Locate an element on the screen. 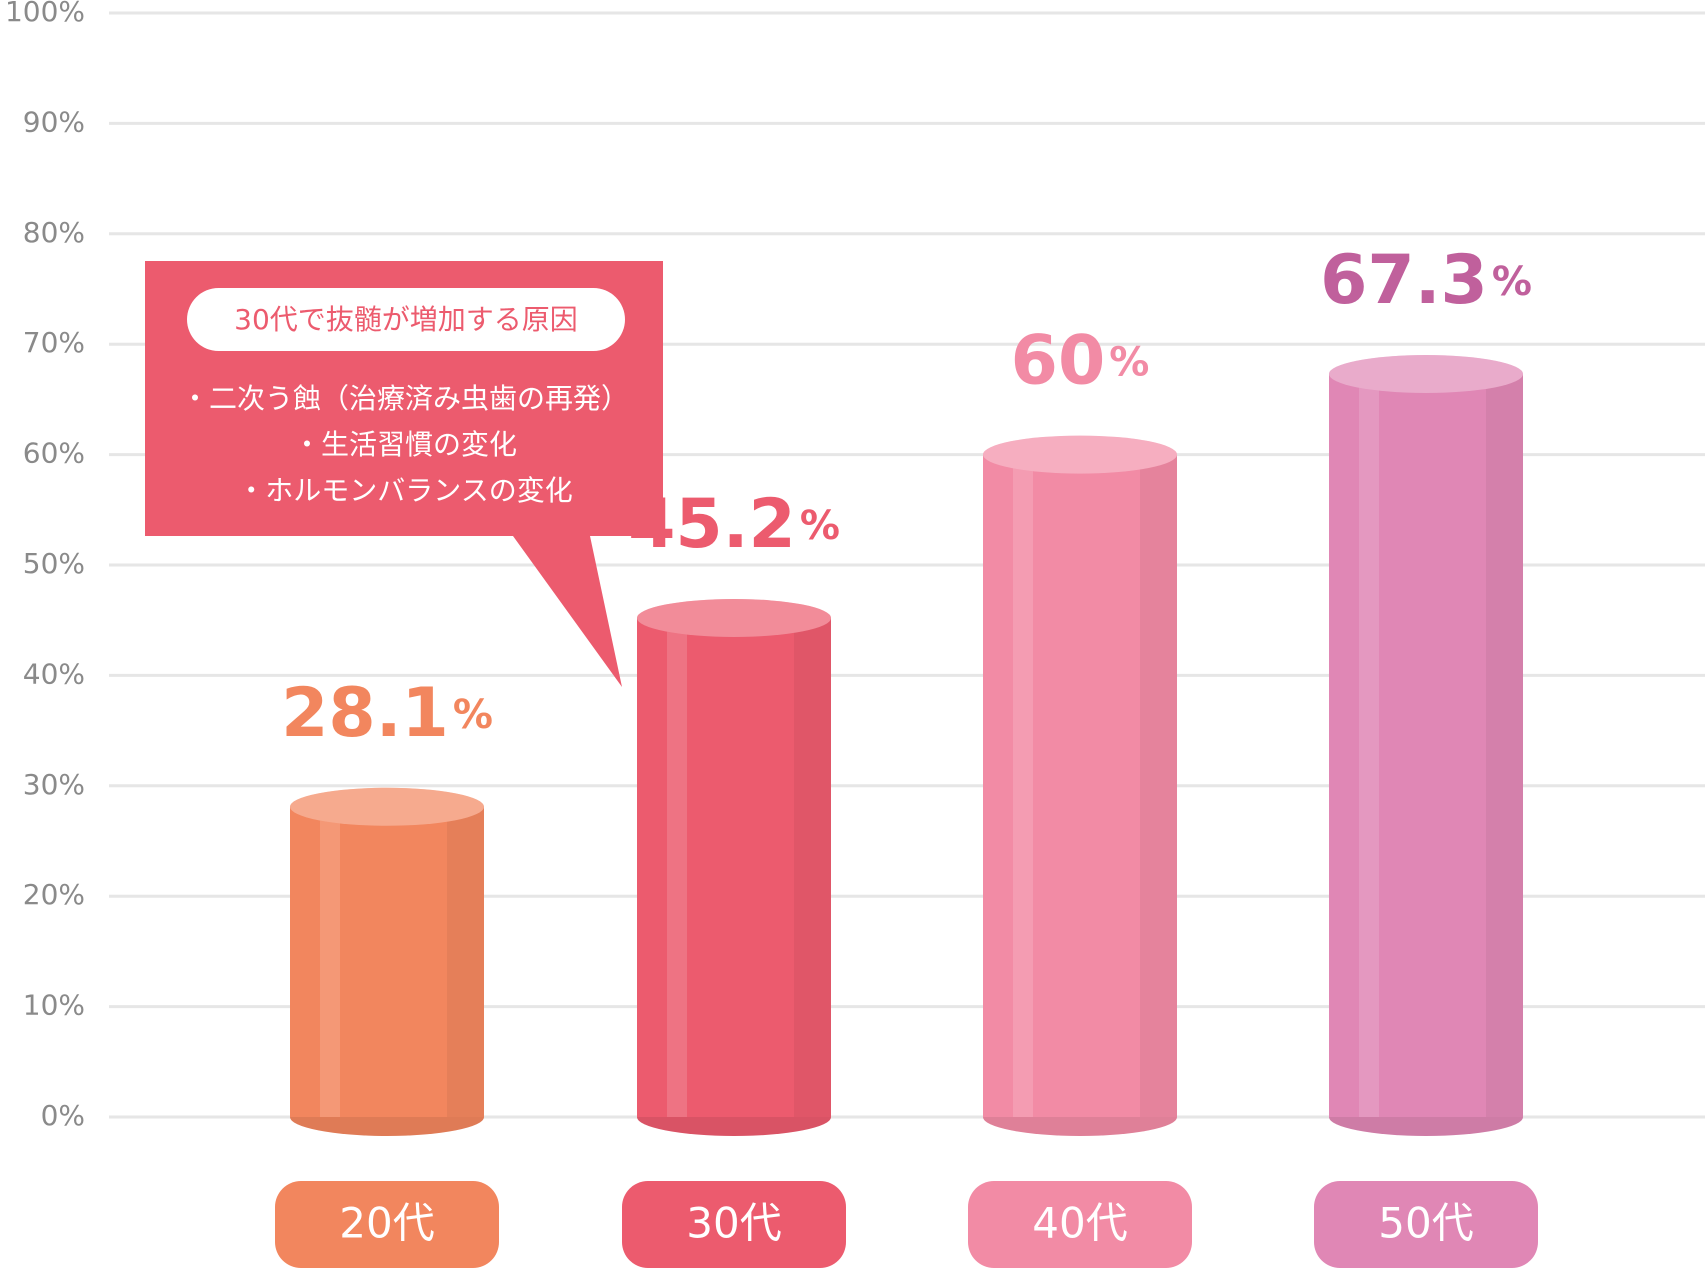 This screenshot has width=1705, height=1269. y-tick-label: 100% is located at coordinates (45, 14).